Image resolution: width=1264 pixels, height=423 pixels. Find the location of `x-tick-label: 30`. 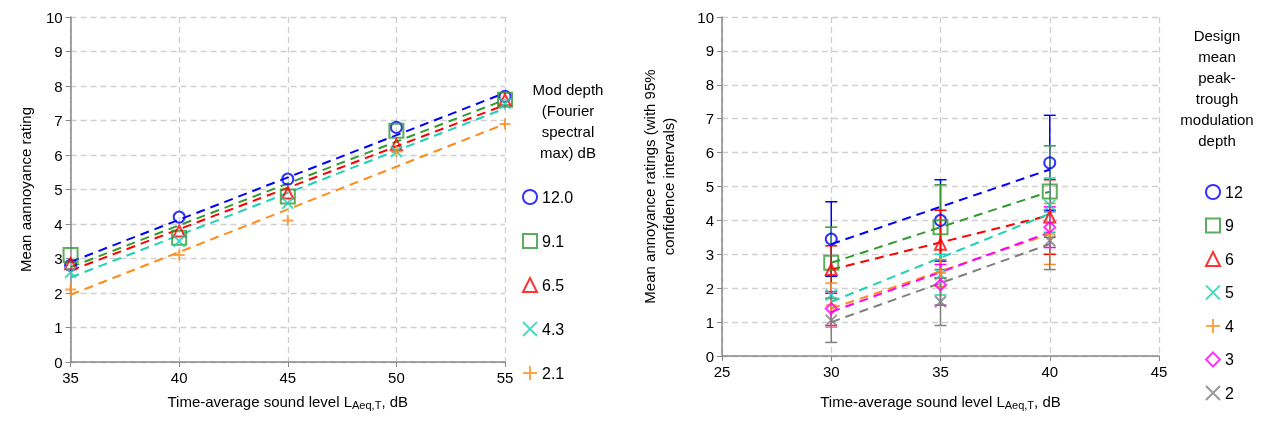

x-tick-label: 30 is located at coordinates (831, 371).